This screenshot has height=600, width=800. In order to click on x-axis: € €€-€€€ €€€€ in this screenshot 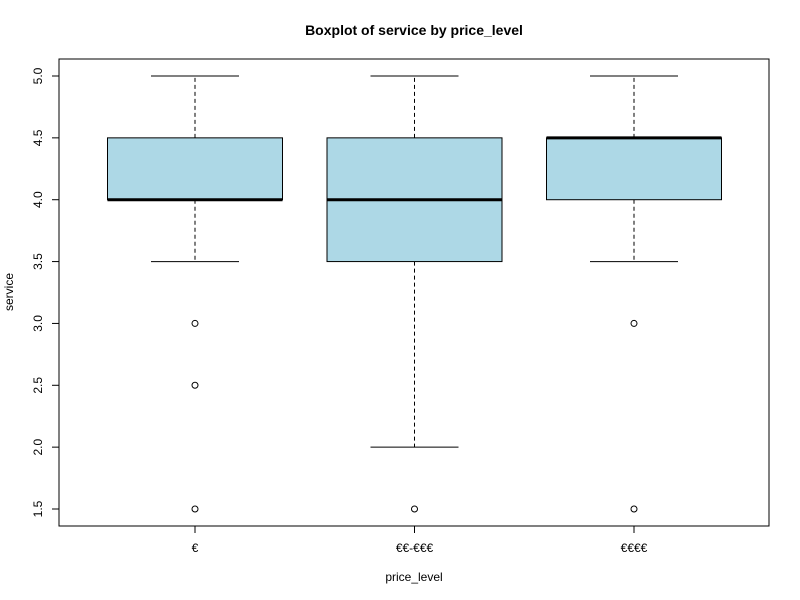, I will do `click(420, 540)`.